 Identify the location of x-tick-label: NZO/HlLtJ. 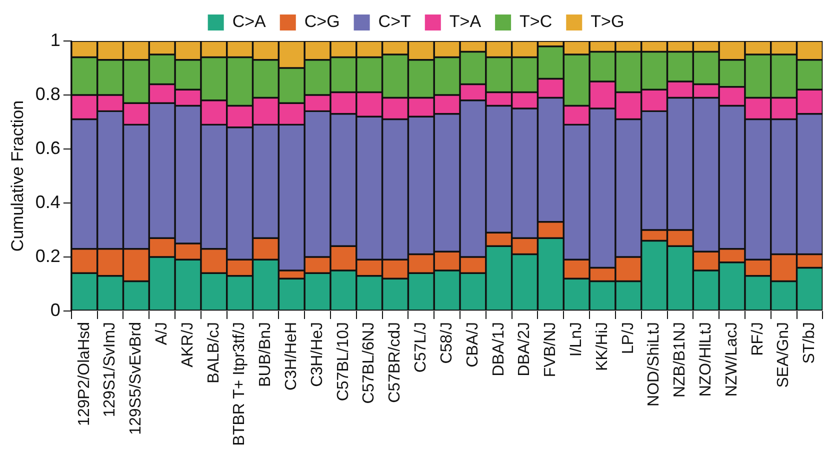
(706, 359).